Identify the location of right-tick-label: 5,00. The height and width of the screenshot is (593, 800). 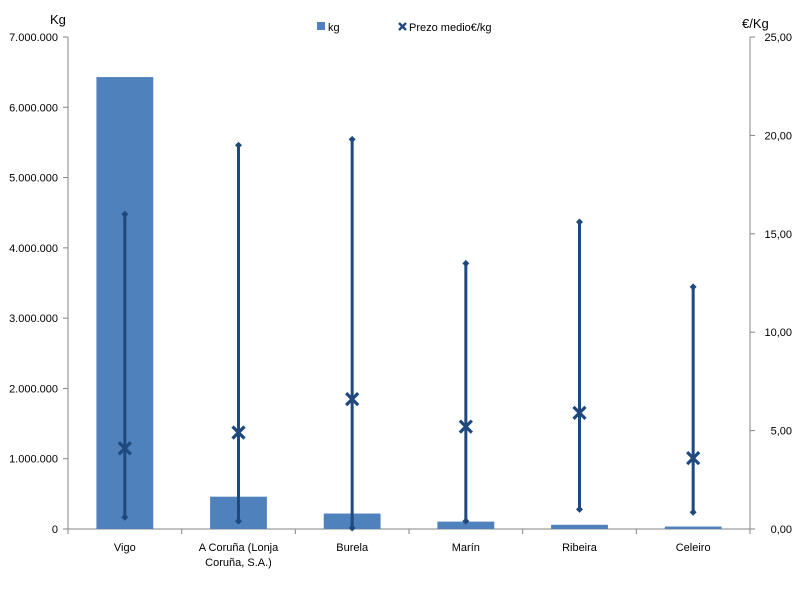
(781, 432).